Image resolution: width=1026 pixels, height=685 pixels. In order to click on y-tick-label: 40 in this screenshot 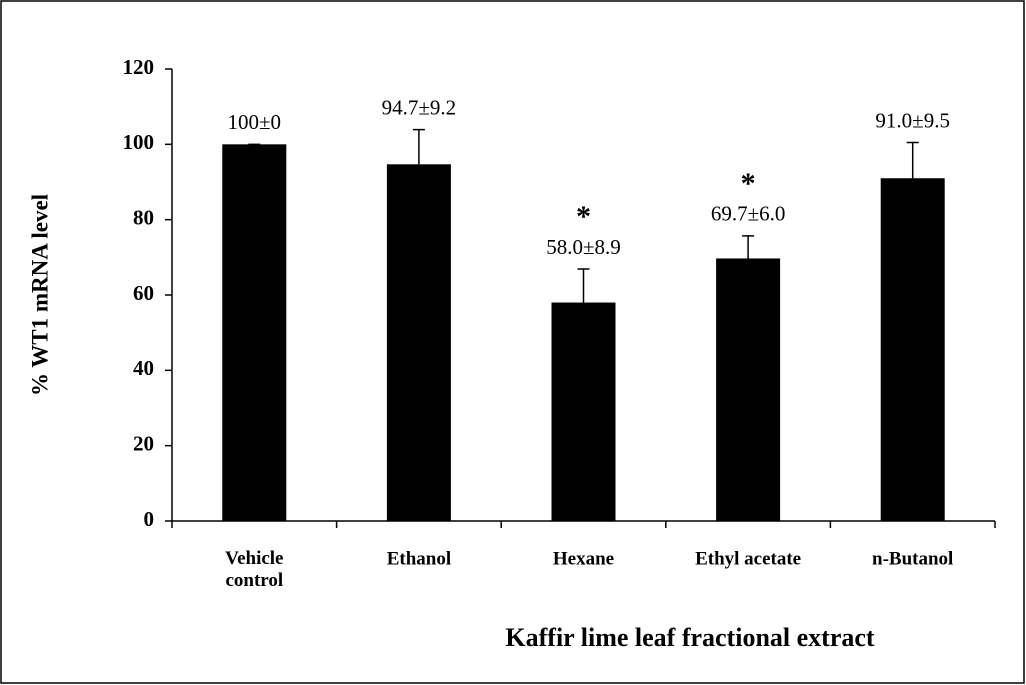, I will do `click(143, 368)`.